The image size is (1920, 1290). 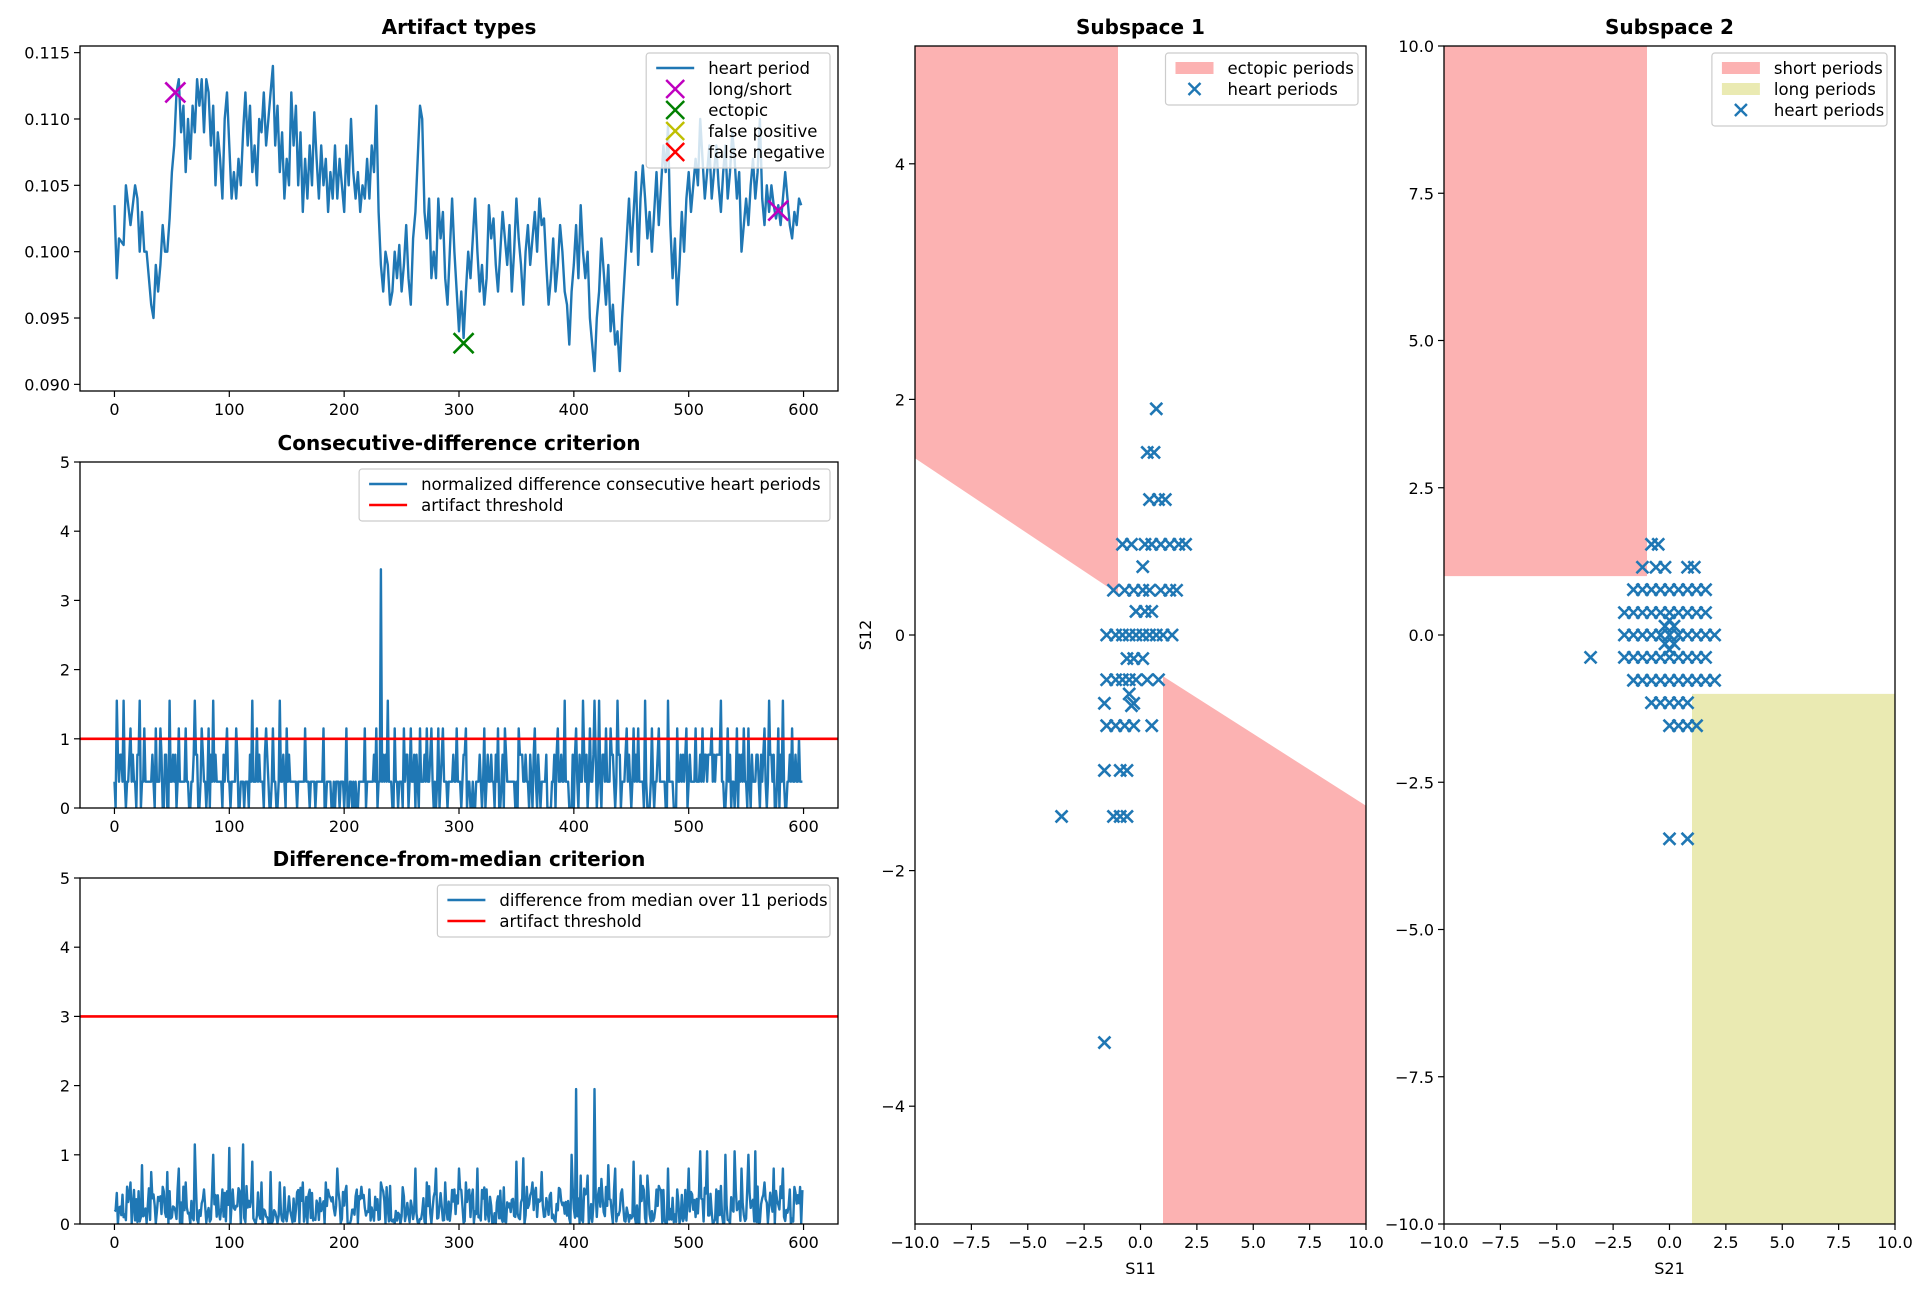 What do you see at coordinates (1416, 46) in the screenshot?
I see `y-tick-label: 10.0` at bounding box center [1416, 46].